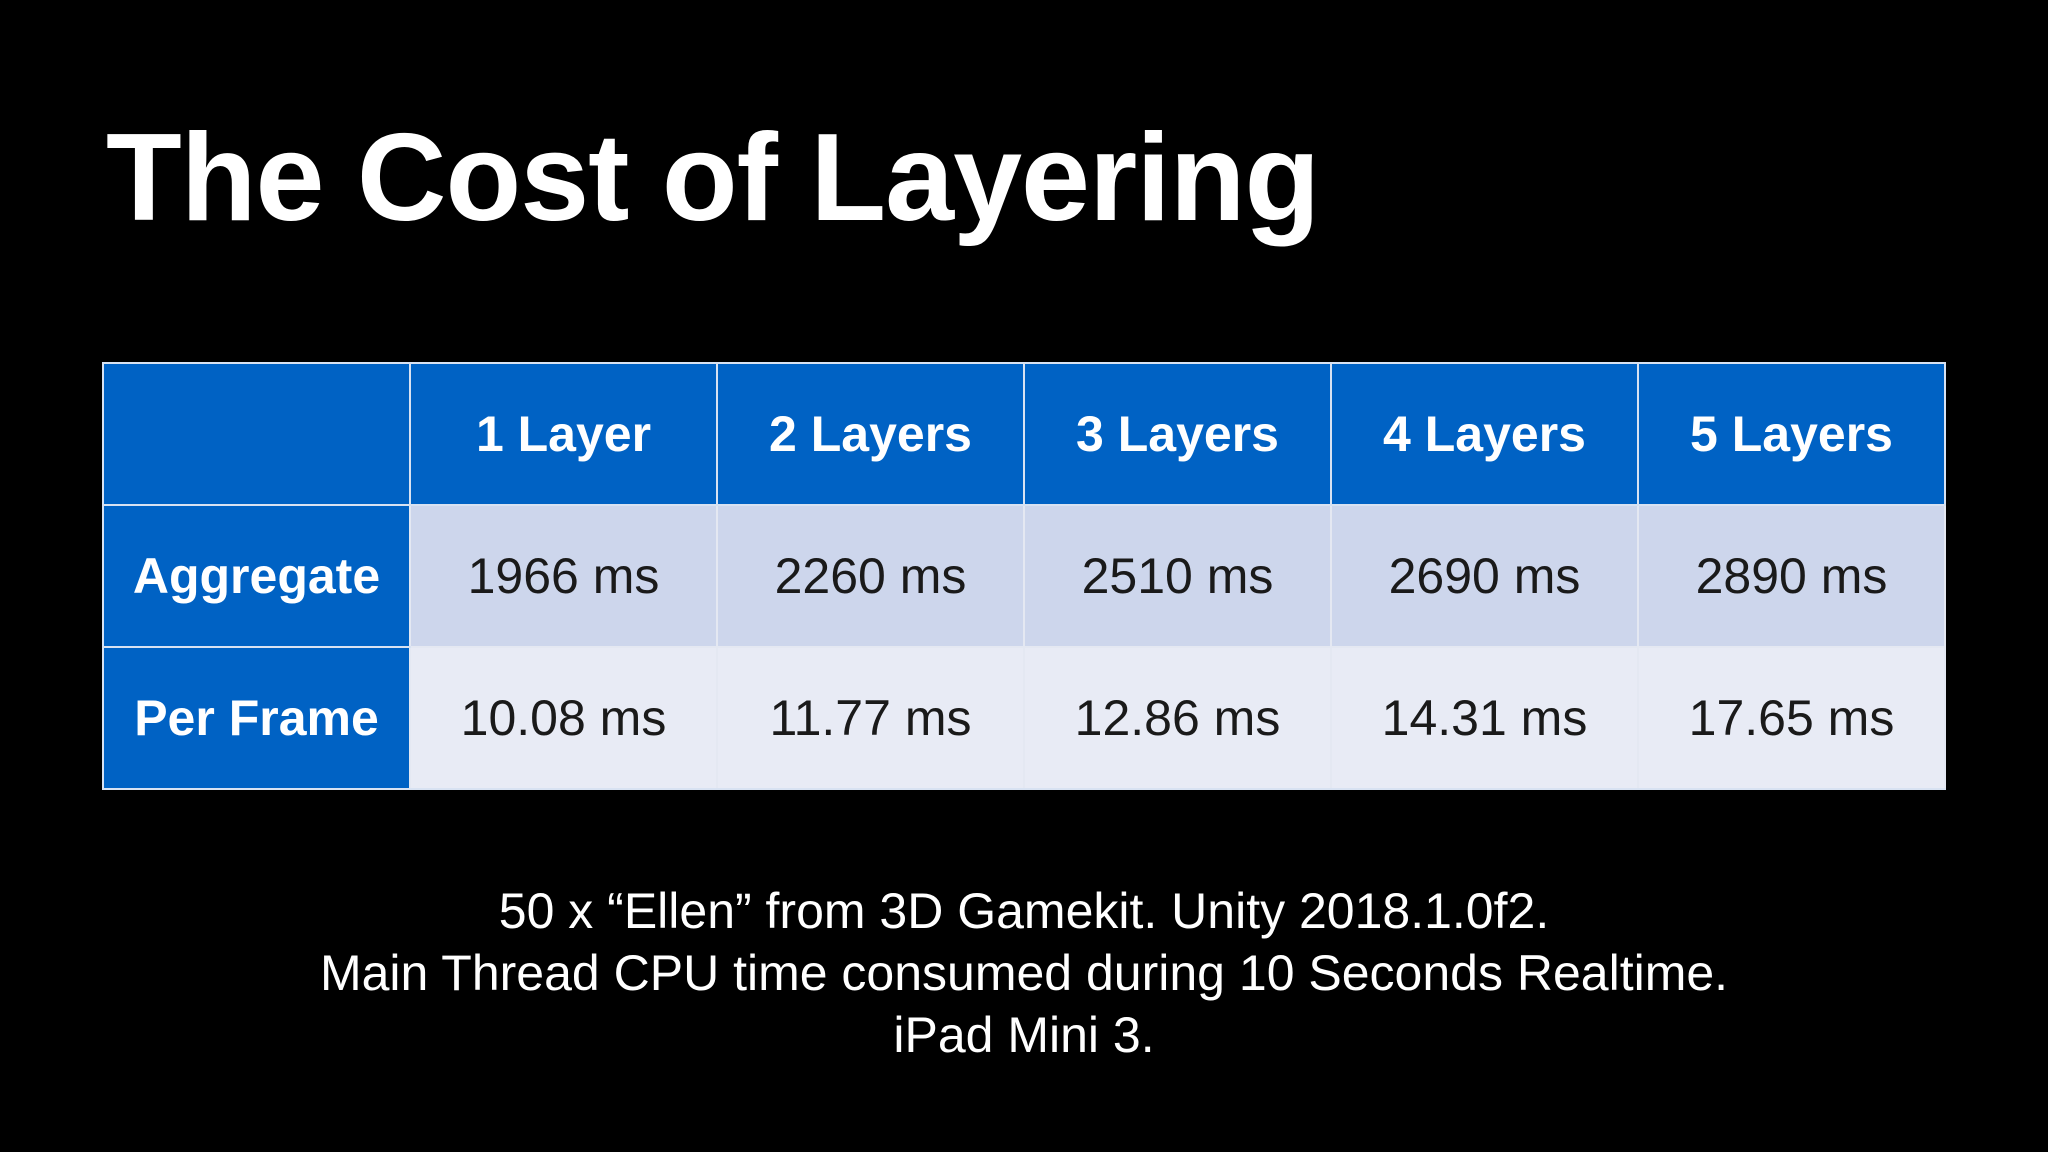 This screenshot has width=2048, height=1152. I want to click on cell-aggregate-5-layers: 2890 ms, so click(1791, 576).